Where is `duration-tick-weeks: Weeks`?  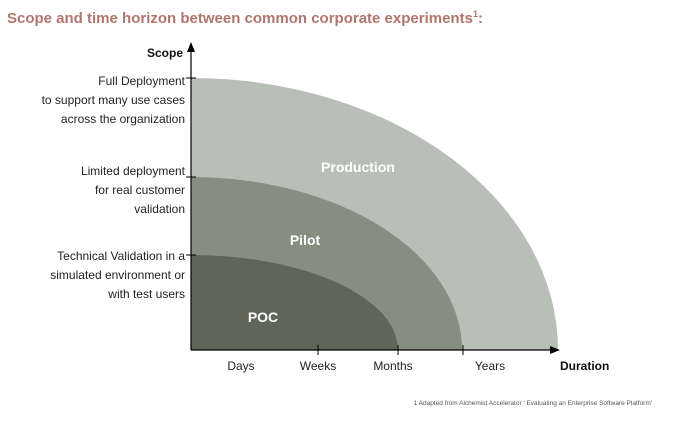
duration-tick-weeks: Weeks is located at coordinates (318, 366).